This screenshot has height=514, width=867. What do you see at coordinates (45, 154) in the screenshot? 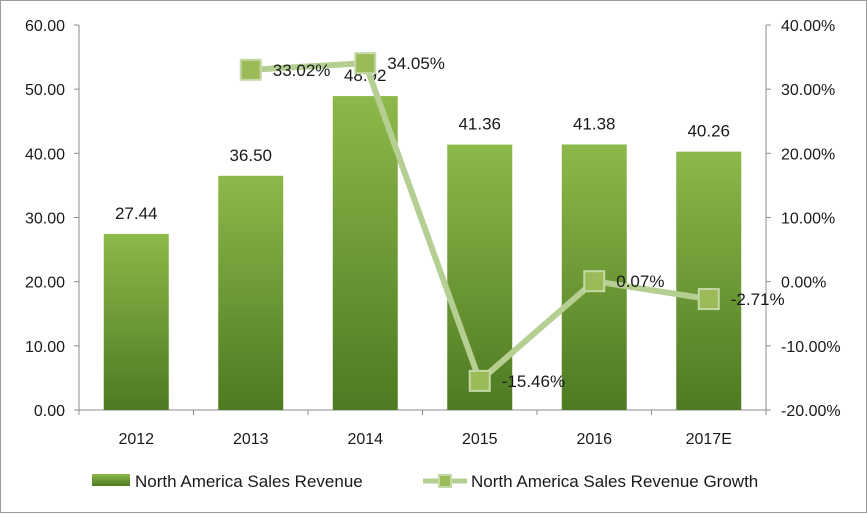
I see `left-tick-label: 40.00` at bounding box center [45, 154].